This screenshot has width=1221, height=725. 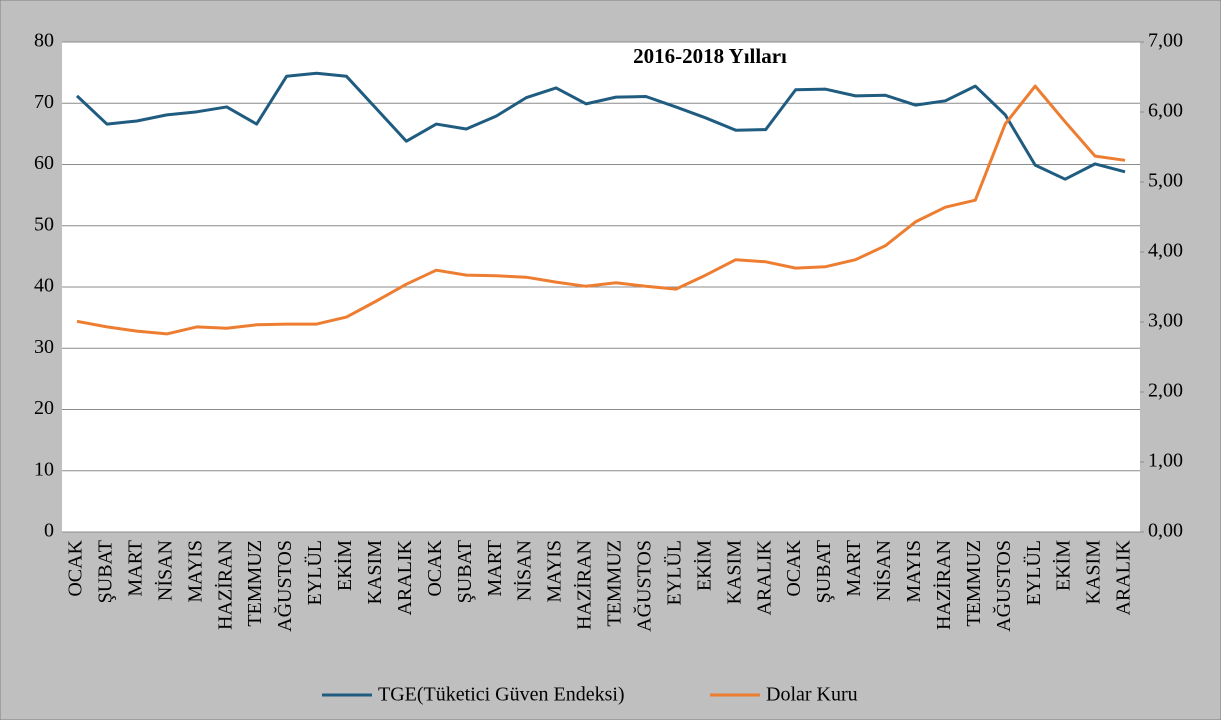 I want to click on y-tick-label: 10, so click(x=44, y=469).